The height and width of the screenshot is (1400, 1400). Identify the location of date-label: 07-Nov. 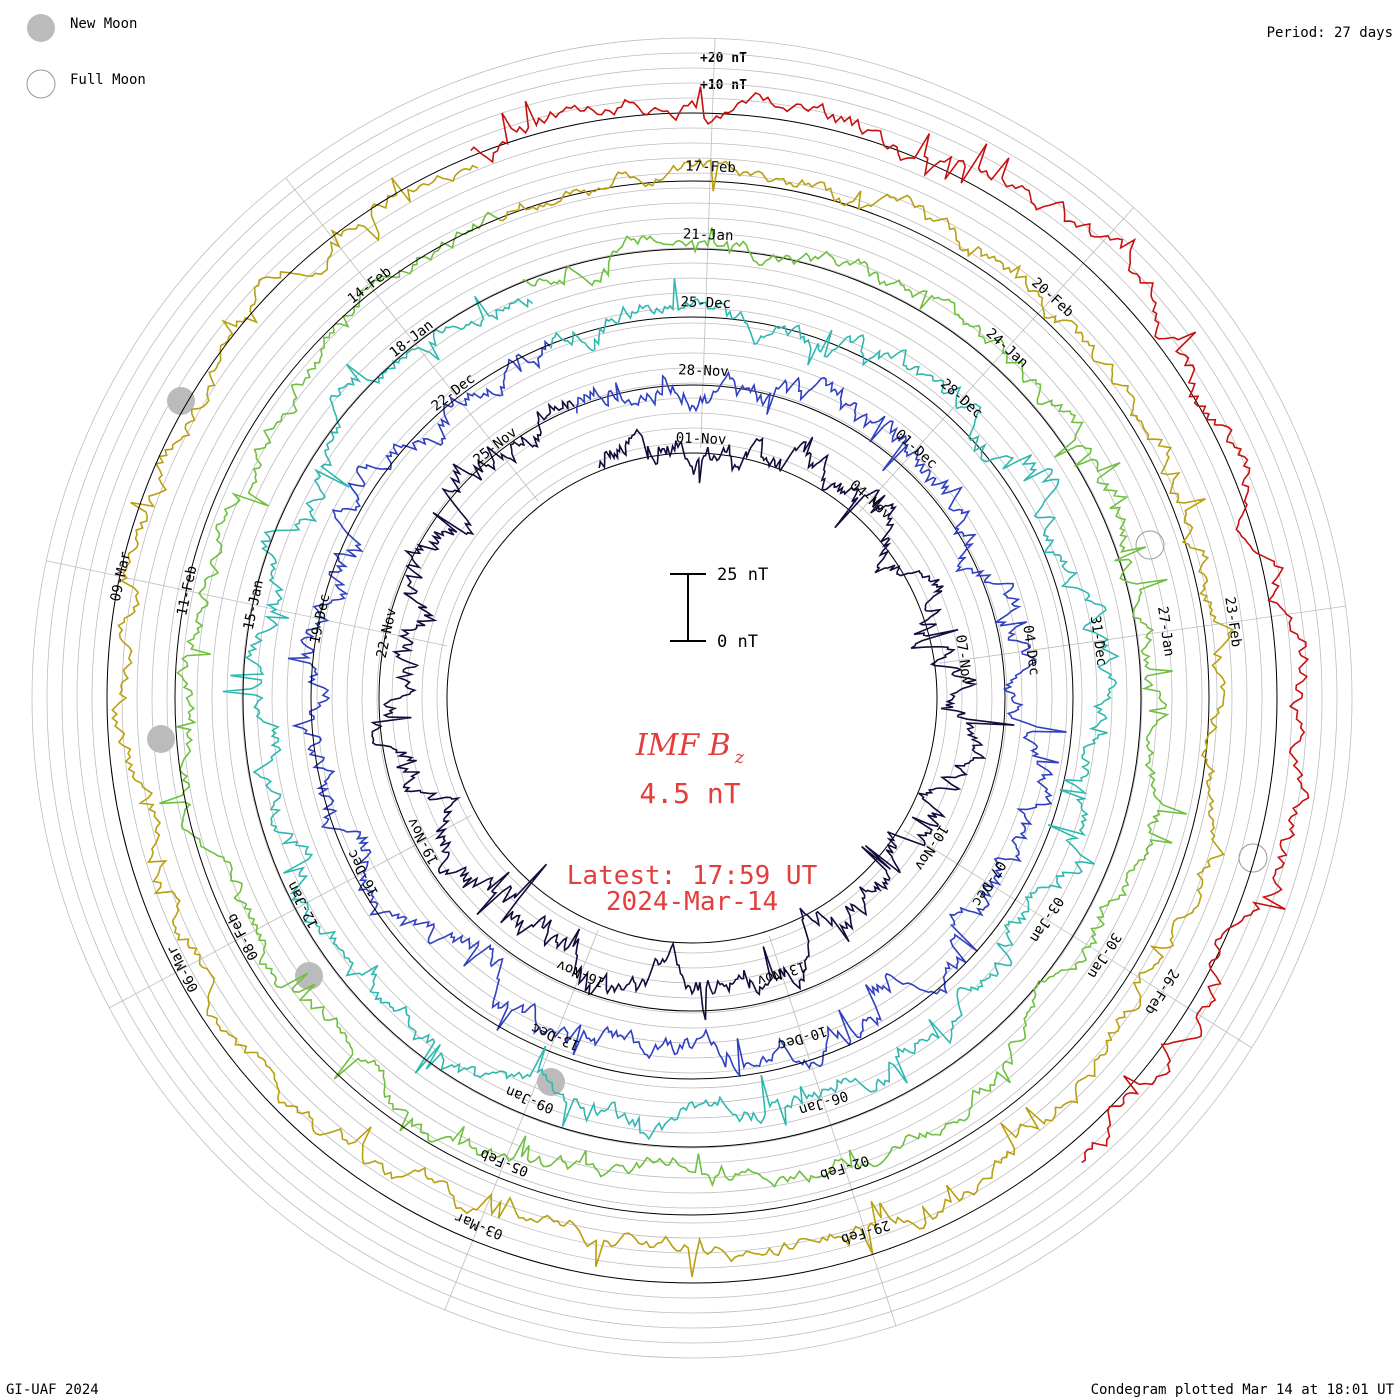
(963, 660).